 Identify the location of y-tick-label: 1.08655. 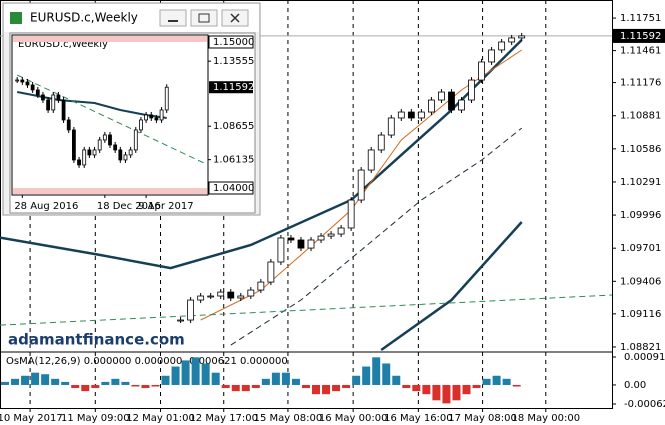
(233, 126).